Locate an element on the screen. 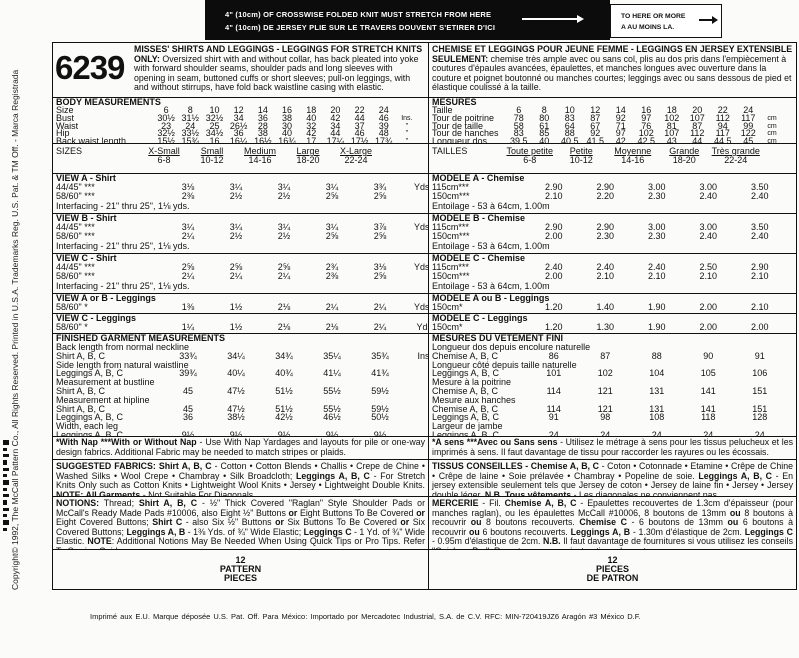  cell-value: 38 is located at coordinates (262, 133).